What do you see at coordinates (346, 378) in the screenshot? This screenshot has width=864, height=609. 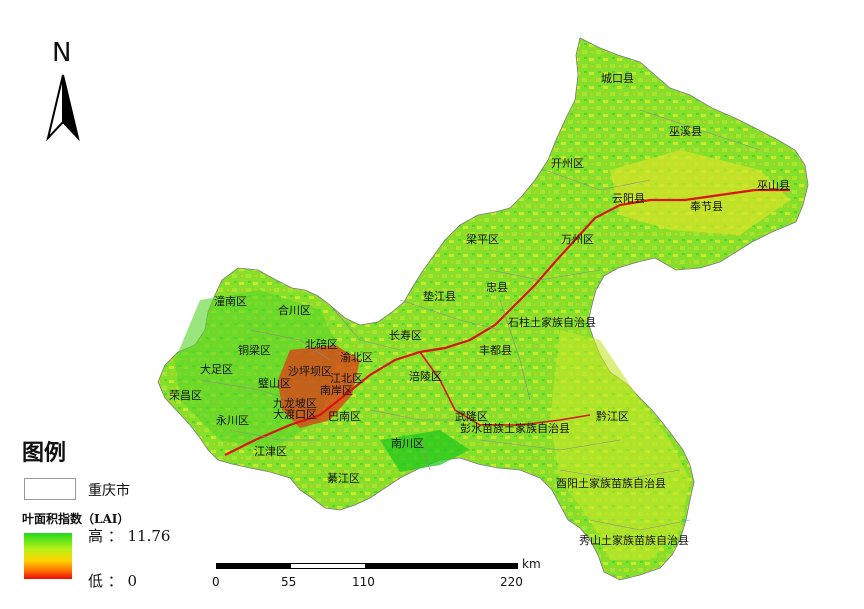 I see `place-label: 江北区` at bounding box center [346, 378].